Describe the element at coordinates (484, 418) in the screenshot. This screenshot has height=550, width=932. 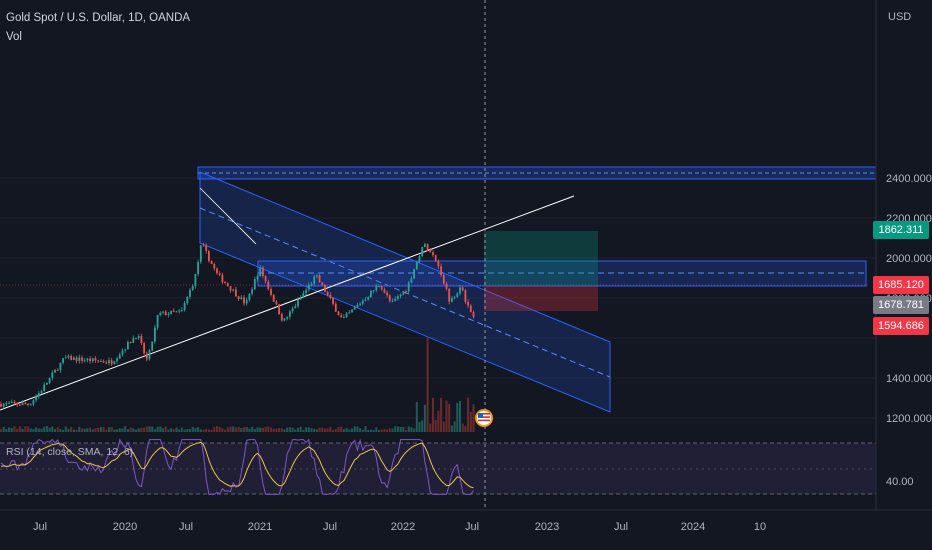
I see `us-flag-event-icon` at that location.